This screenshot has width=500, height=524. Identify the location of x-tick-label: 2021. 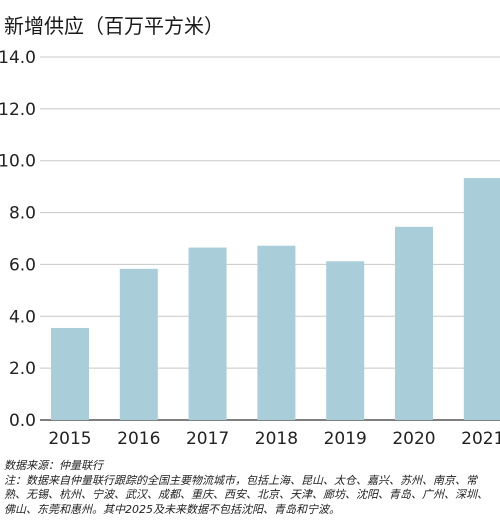
(480, 439).